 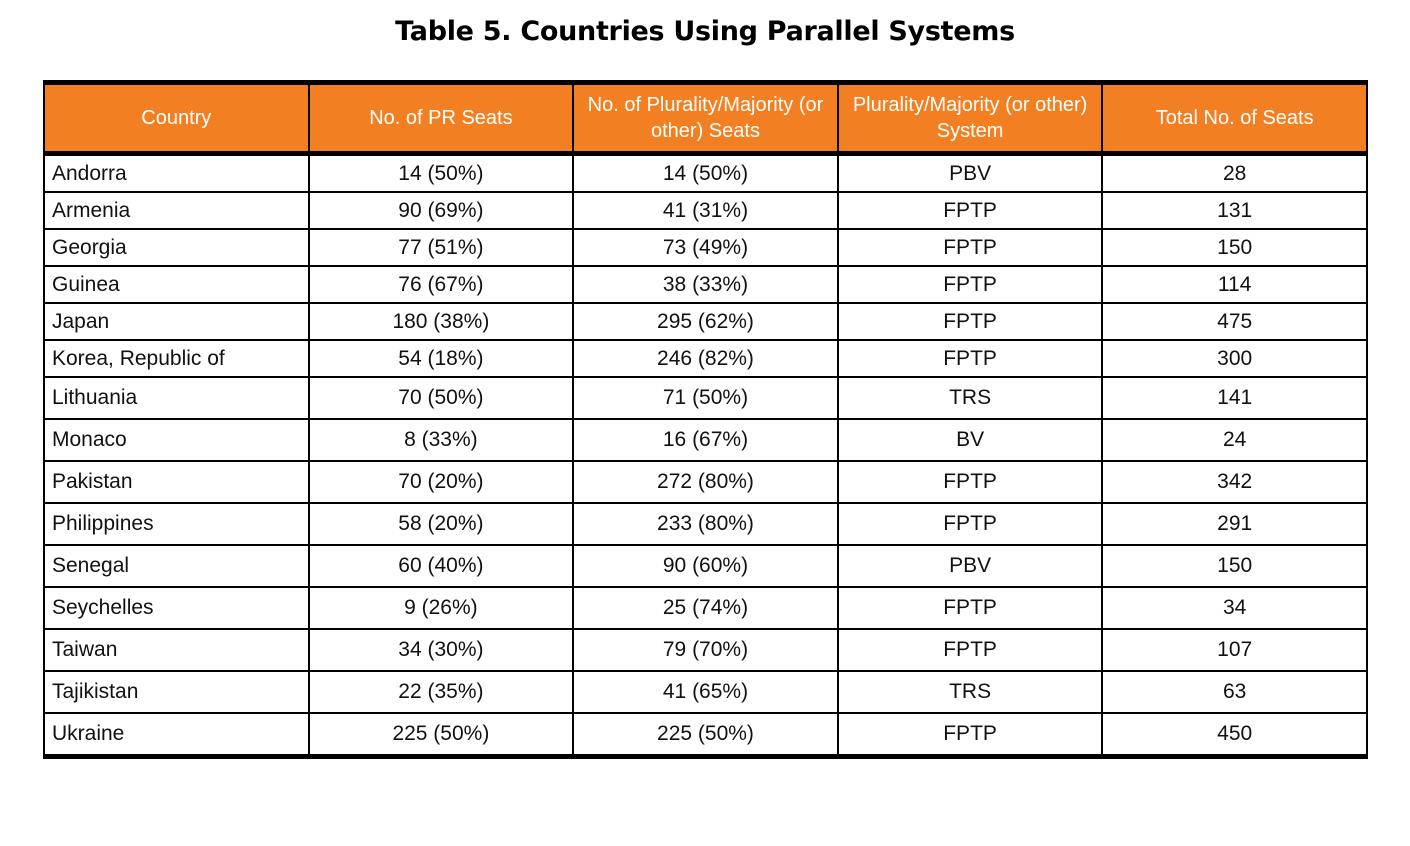 What do you see at coordinates (176, 119) in the screenshot?
I see `header-country: Country` at bounding box center [176, 119].